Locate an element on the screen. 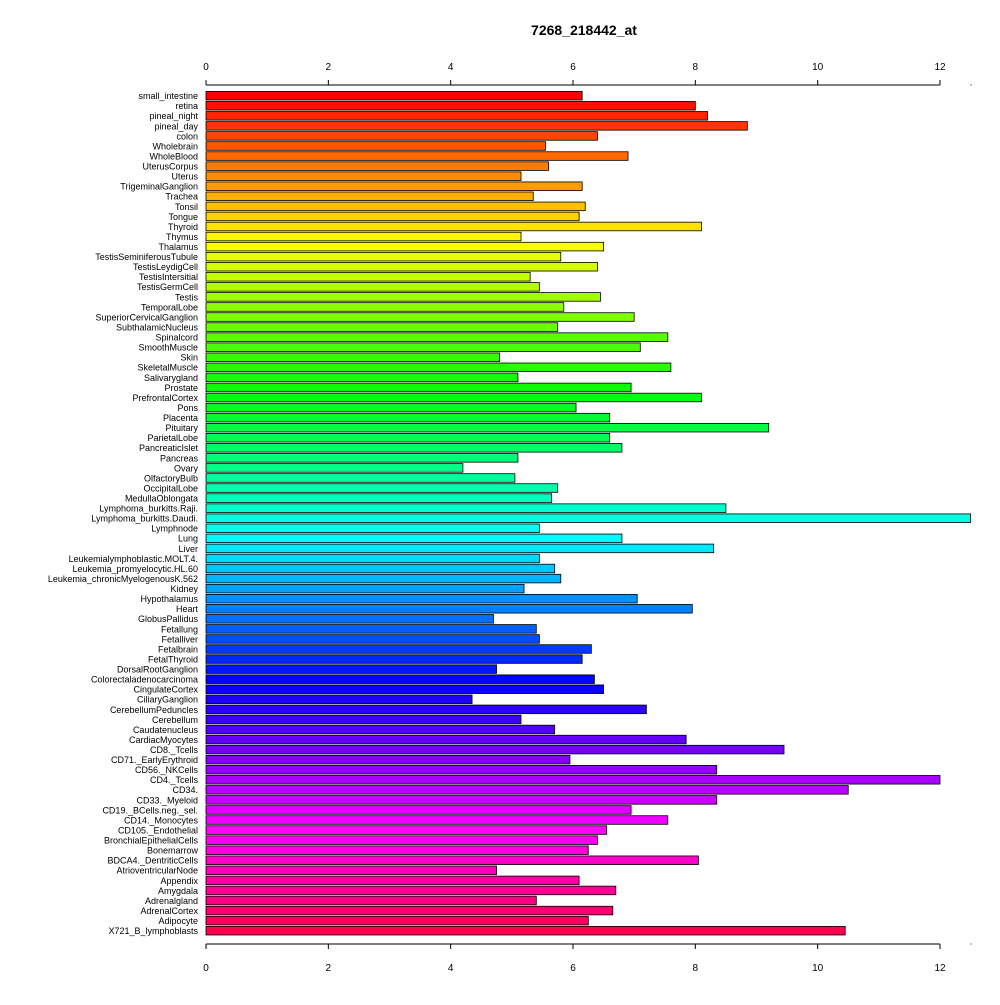  category-label: Amygdala is located at coordinates (178, 891).